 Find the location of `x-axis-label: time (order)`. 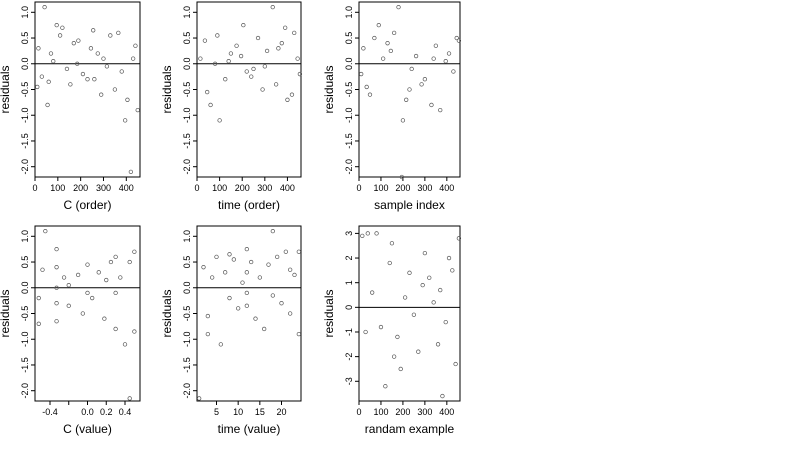

x-axis-label: time (order) is located at coordinates (249, 205).